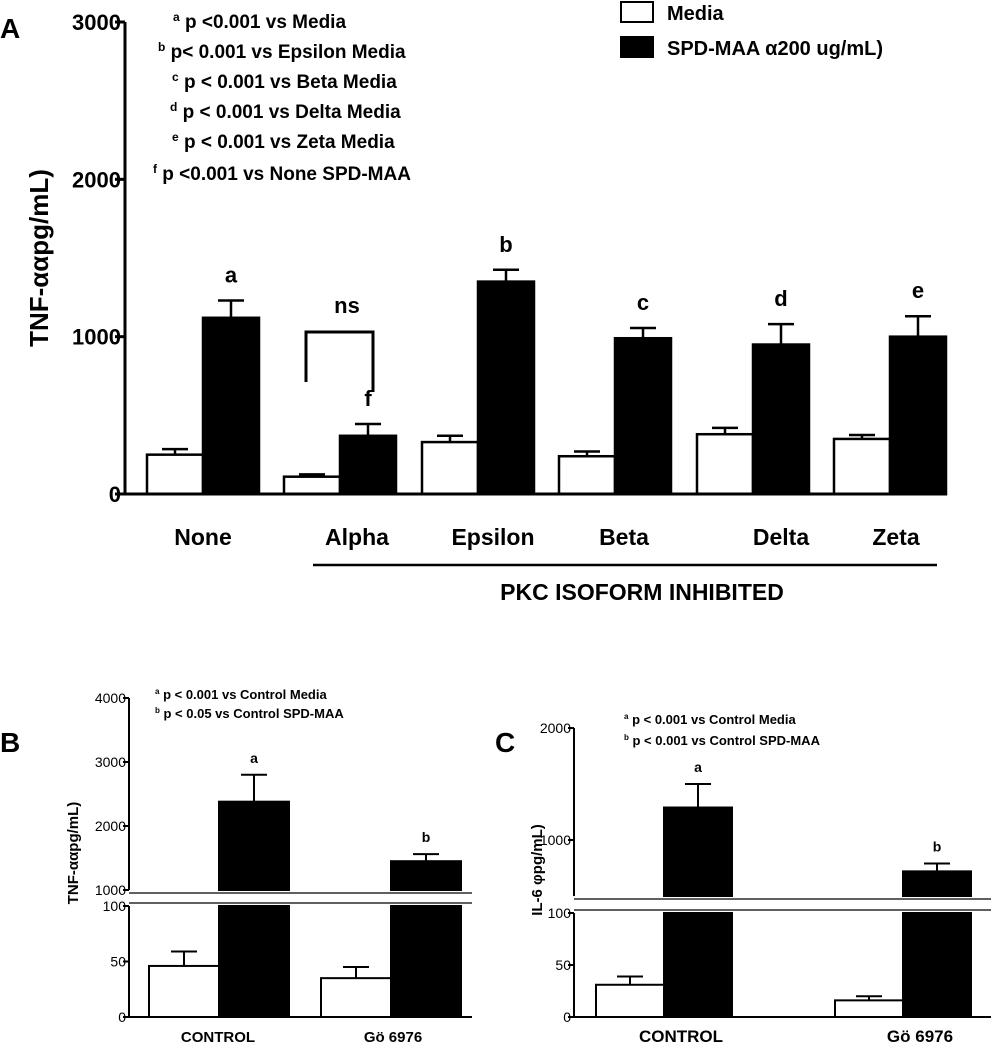  What do you see at coordinates (73, 853) in the screenshot?
I see `panel-b-y-axis-label: TNF-ααpg/mL)` at bounding box center [73, 853].